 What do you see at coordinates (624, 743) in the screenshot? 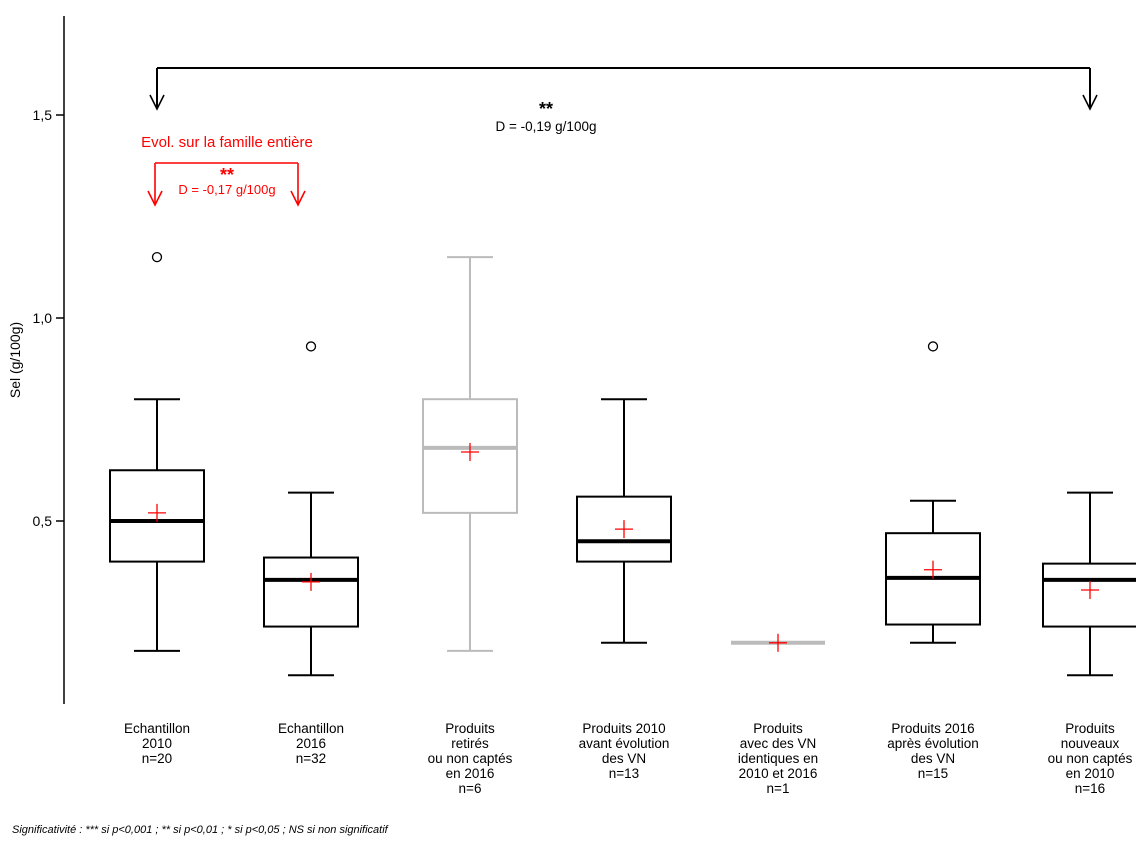
I see `category-label-line: avant évolution` at bounding box center [624, 743].